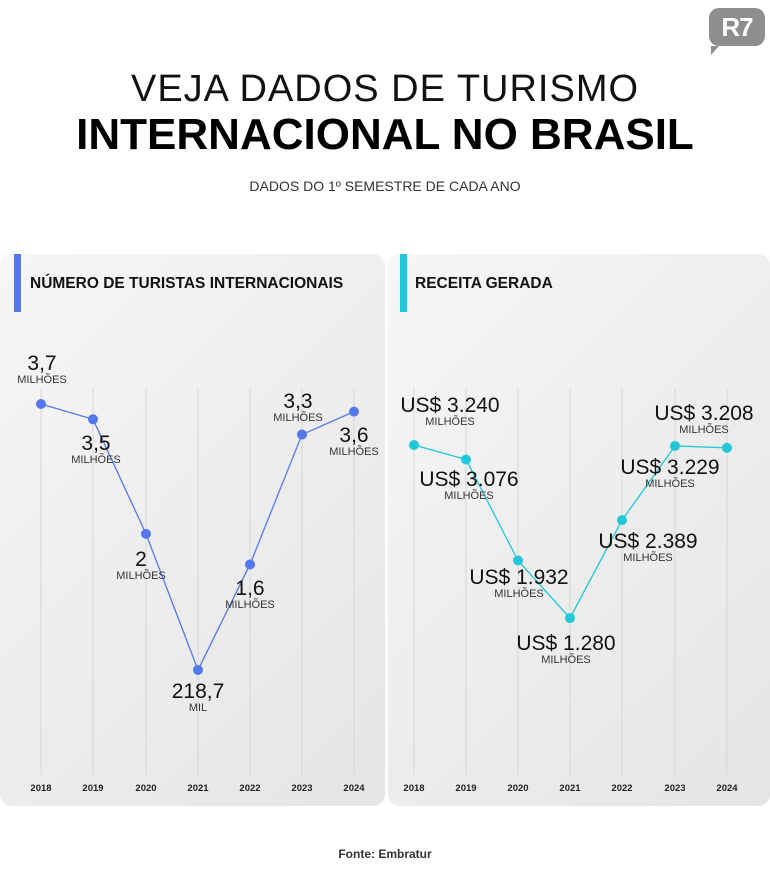  Describe the element at coordinates (727, 788) in the screenshot. I see `revenue-year-label: 2024` at that location.